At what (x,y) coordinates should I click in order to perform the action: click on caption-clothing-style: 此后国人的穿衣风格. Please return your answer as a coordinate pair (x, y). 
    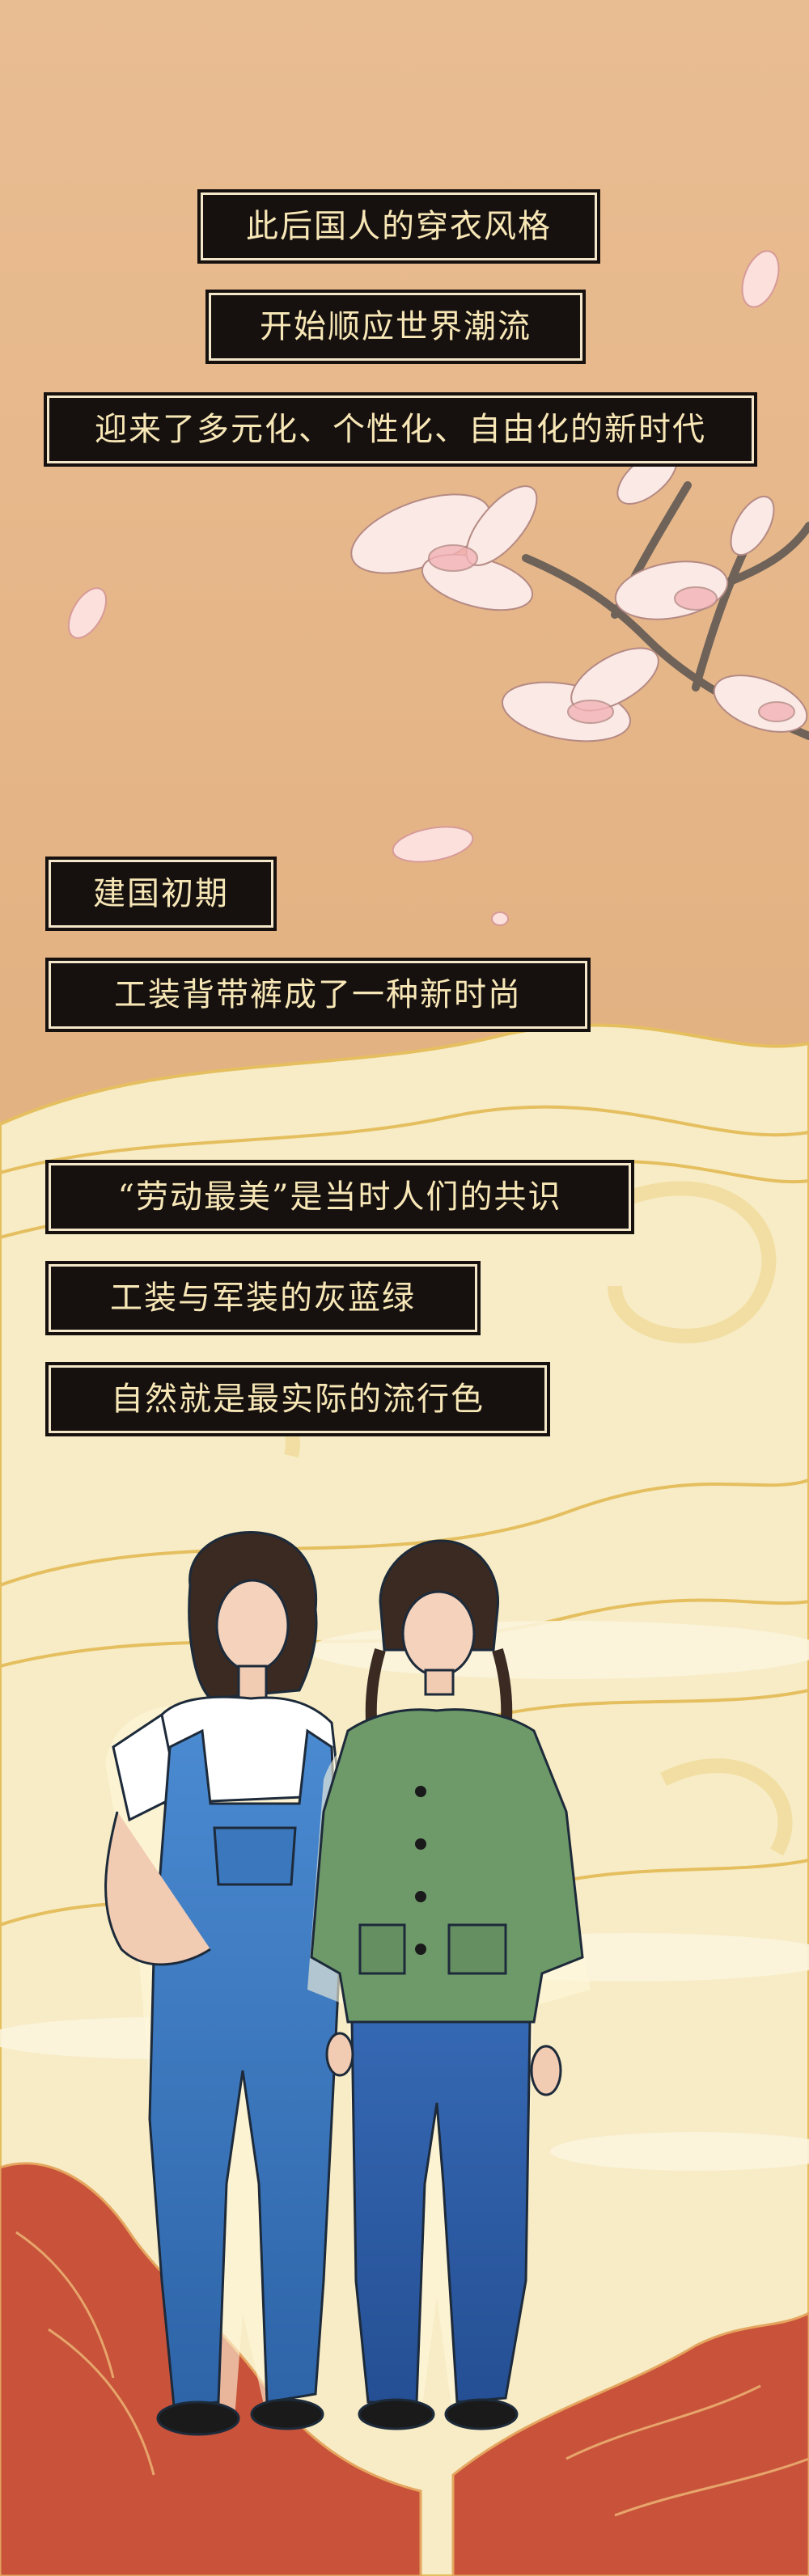
    Looking at the image, I should click on (398, 227).